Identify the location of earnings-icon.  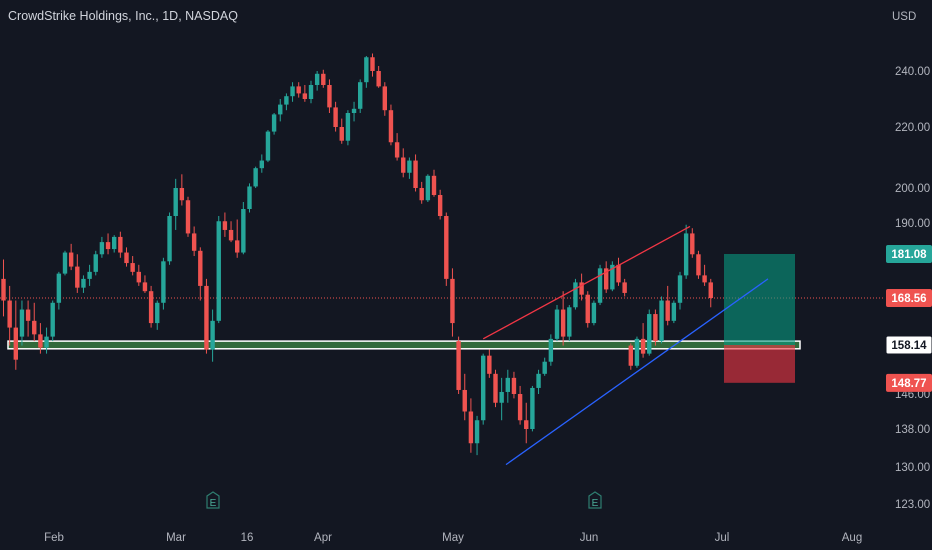
(213, 500).